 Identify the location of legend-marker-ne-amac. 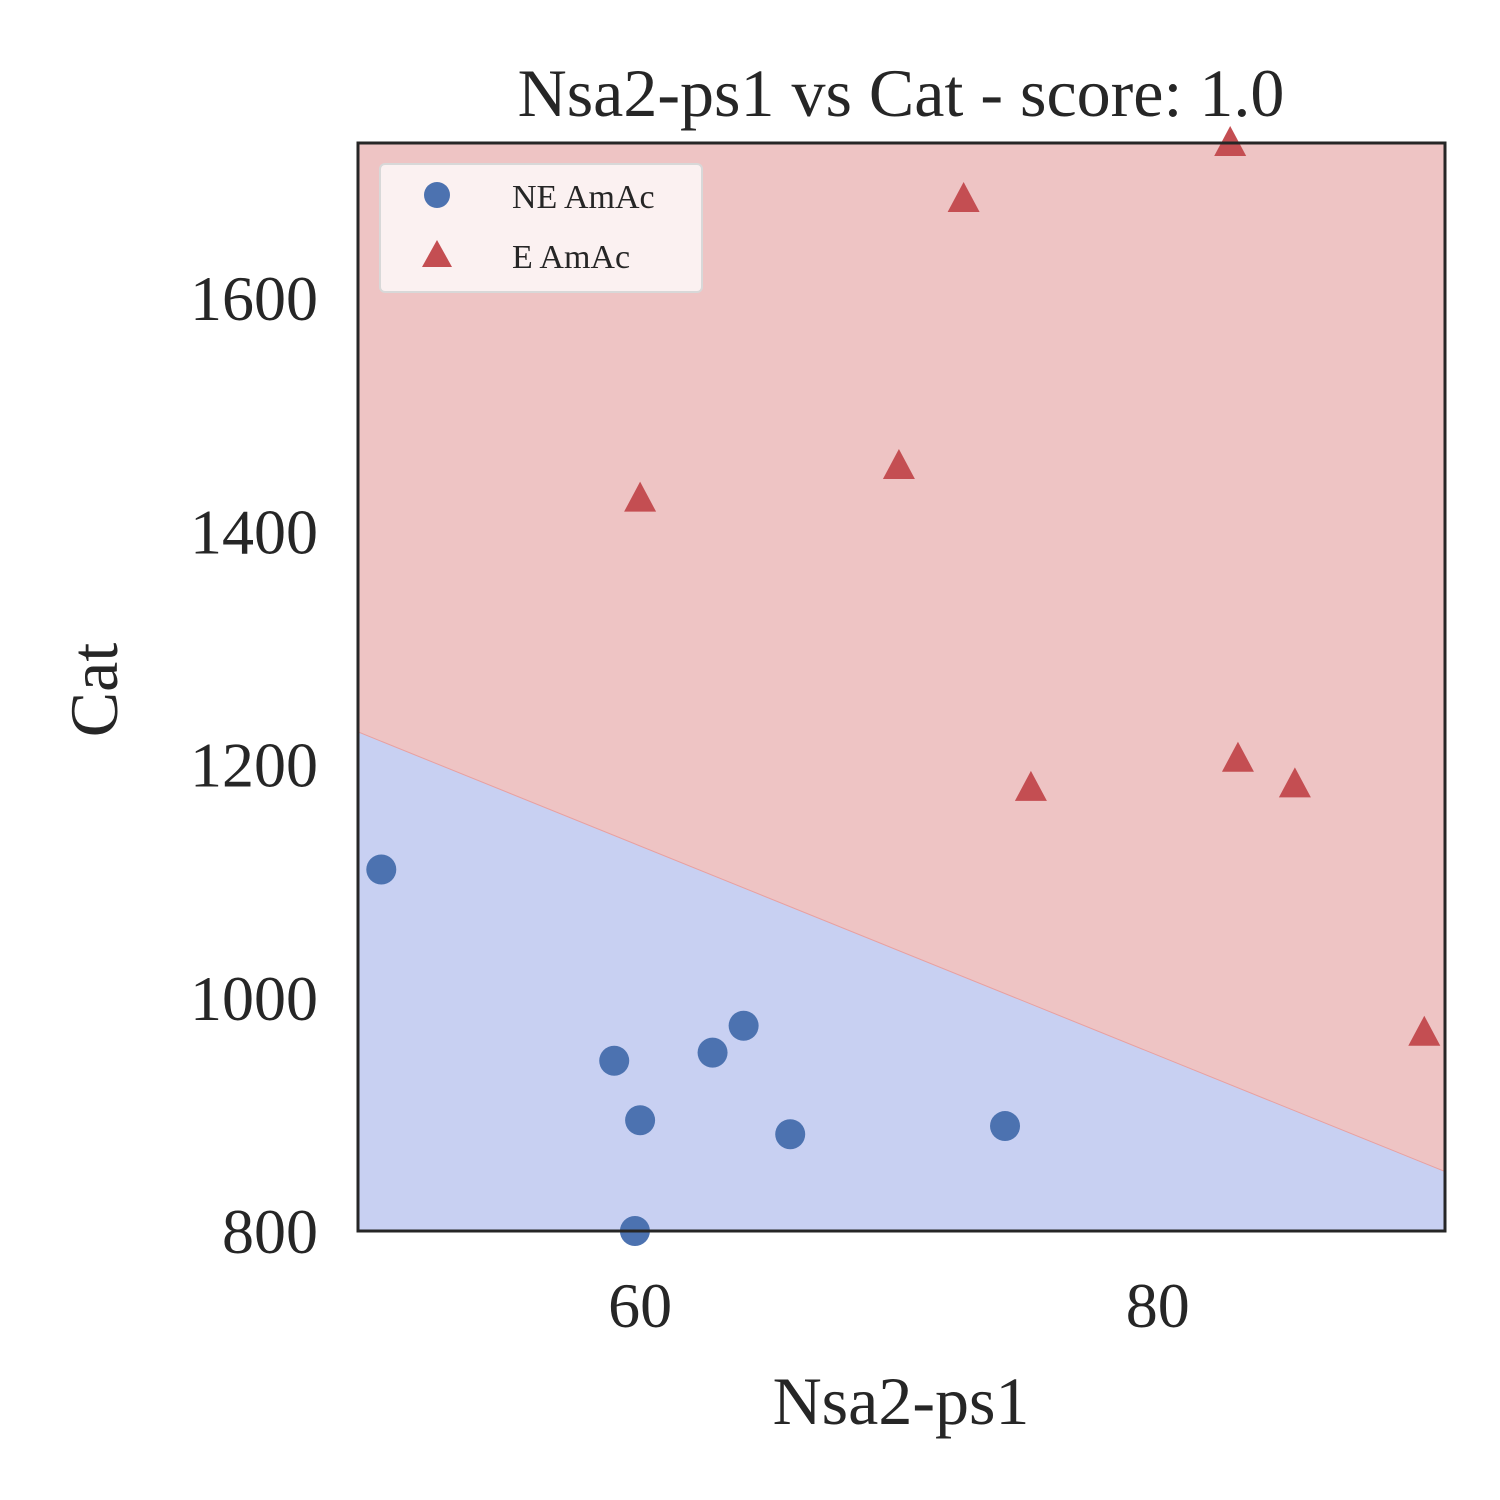
(437, 195).